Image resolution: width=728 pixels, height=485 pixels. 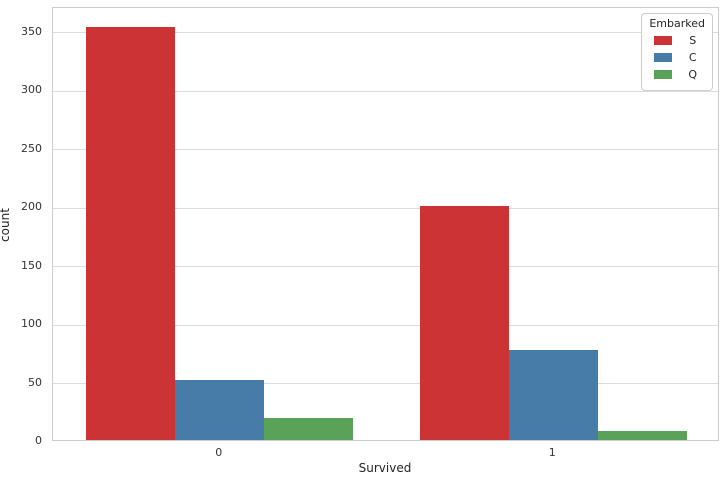 What do you see at coordinates (663, 40) in the screenshot?
I see `legend-swatch-S` at bounding box center [663, 40].